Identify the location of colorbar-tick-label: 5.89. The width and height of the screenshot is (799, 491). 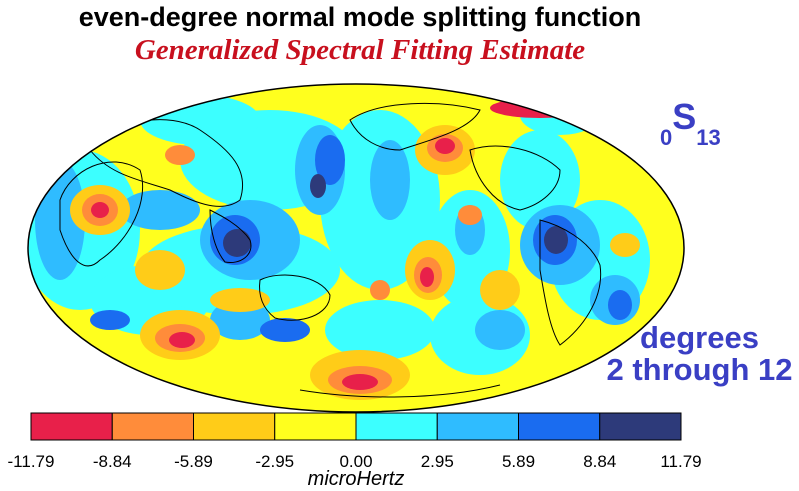
(518, 462).